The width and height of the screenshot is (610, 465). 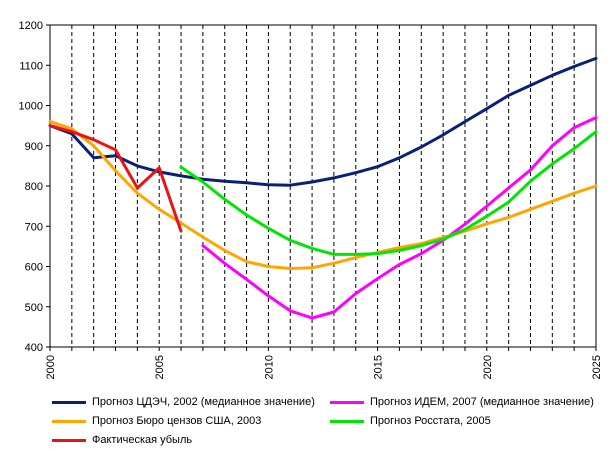 What do you see at coordinates (177, 421) in the screenshot?
I see `legend-label: Прогноз Бюро цензов США, 2003` at bounding box center [177, 421].